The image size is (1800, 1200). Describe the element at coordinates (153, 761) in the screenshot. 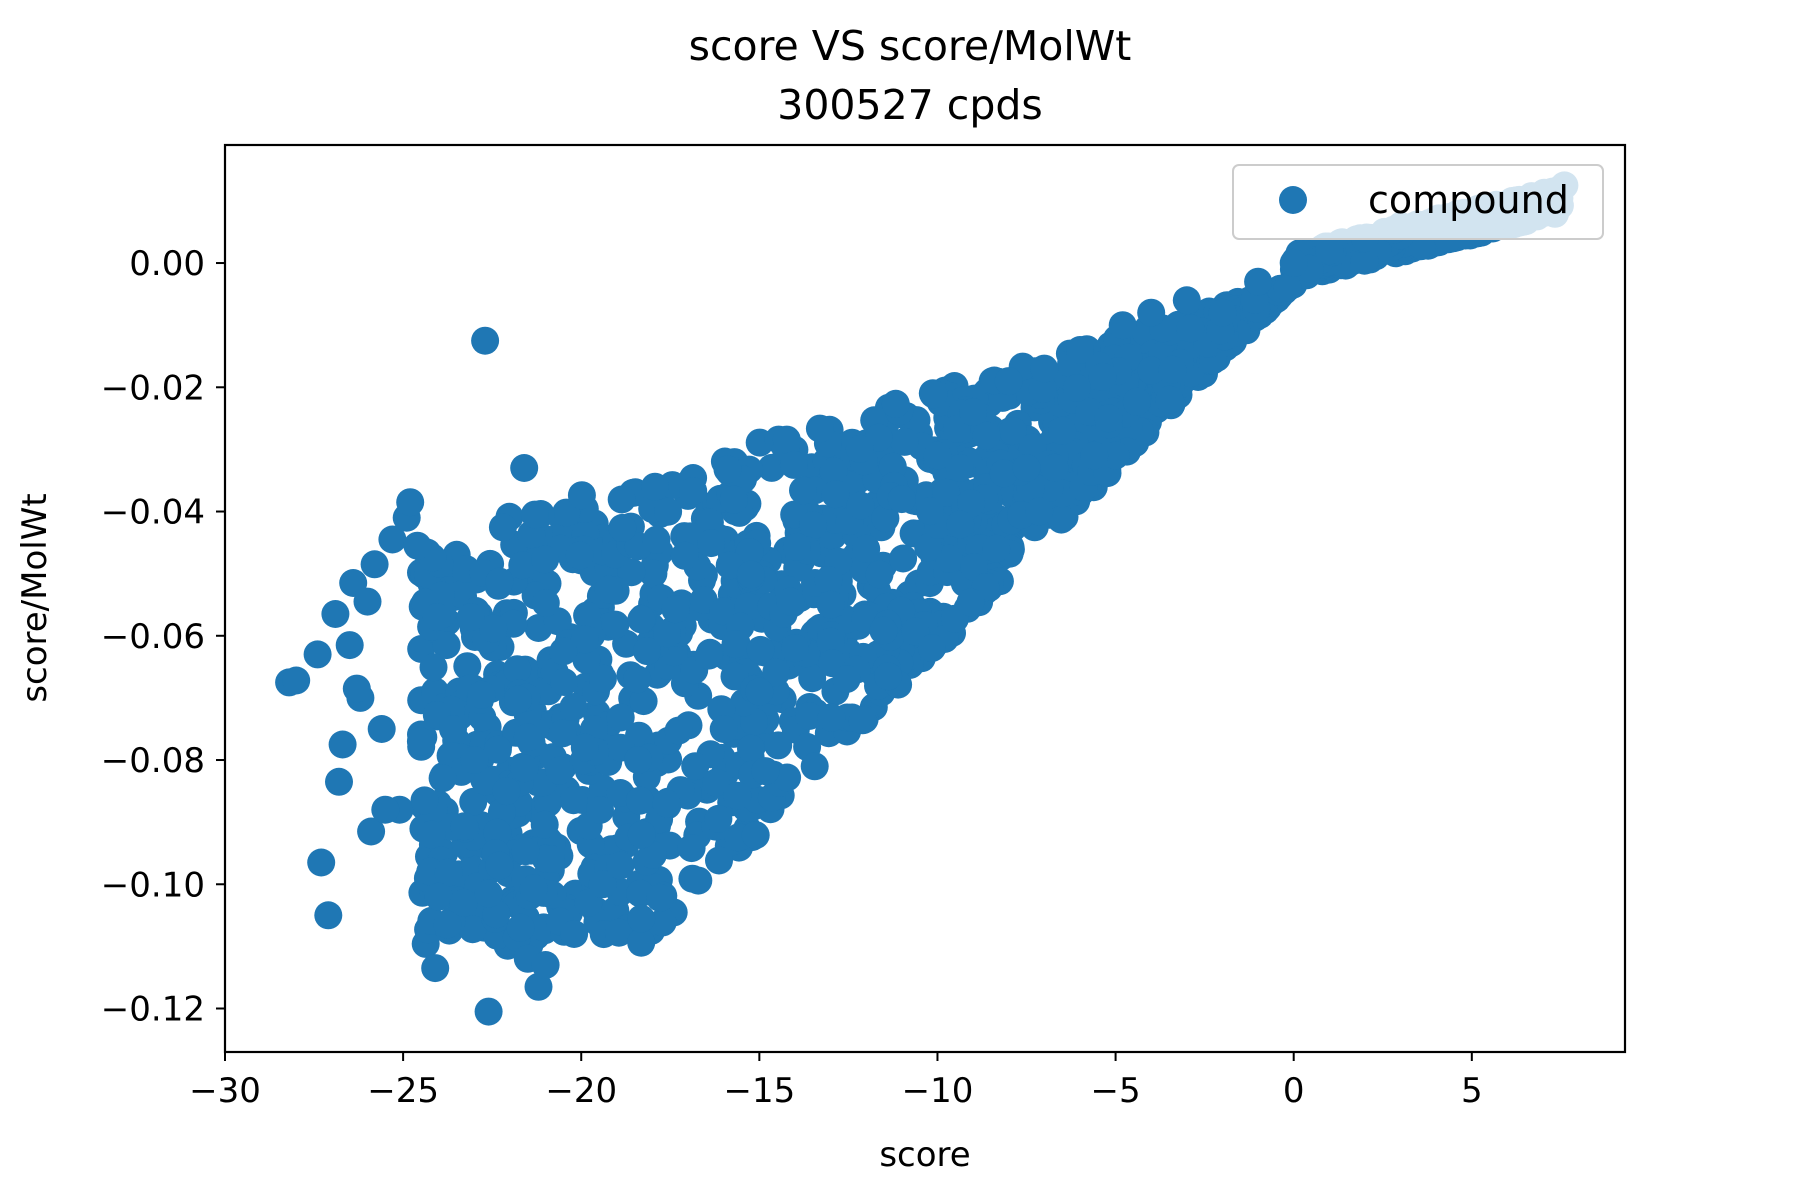

I see `y-tick-label: −0.08` at that location.